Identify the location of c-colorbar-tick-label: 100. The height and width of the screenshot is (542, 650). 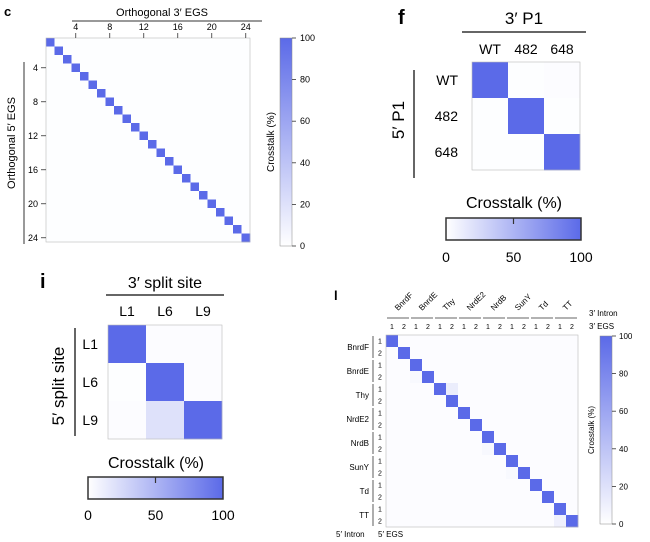
(307, 38).